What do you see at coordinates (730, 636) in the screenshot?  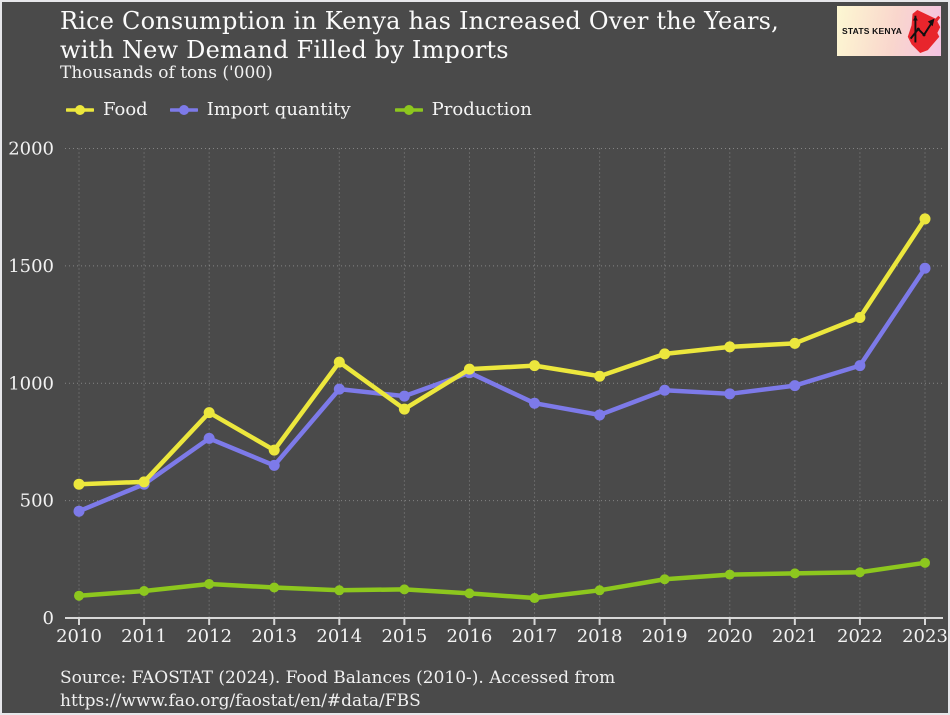 I see `svg-text: 2020` at bounding box center [730, 636].